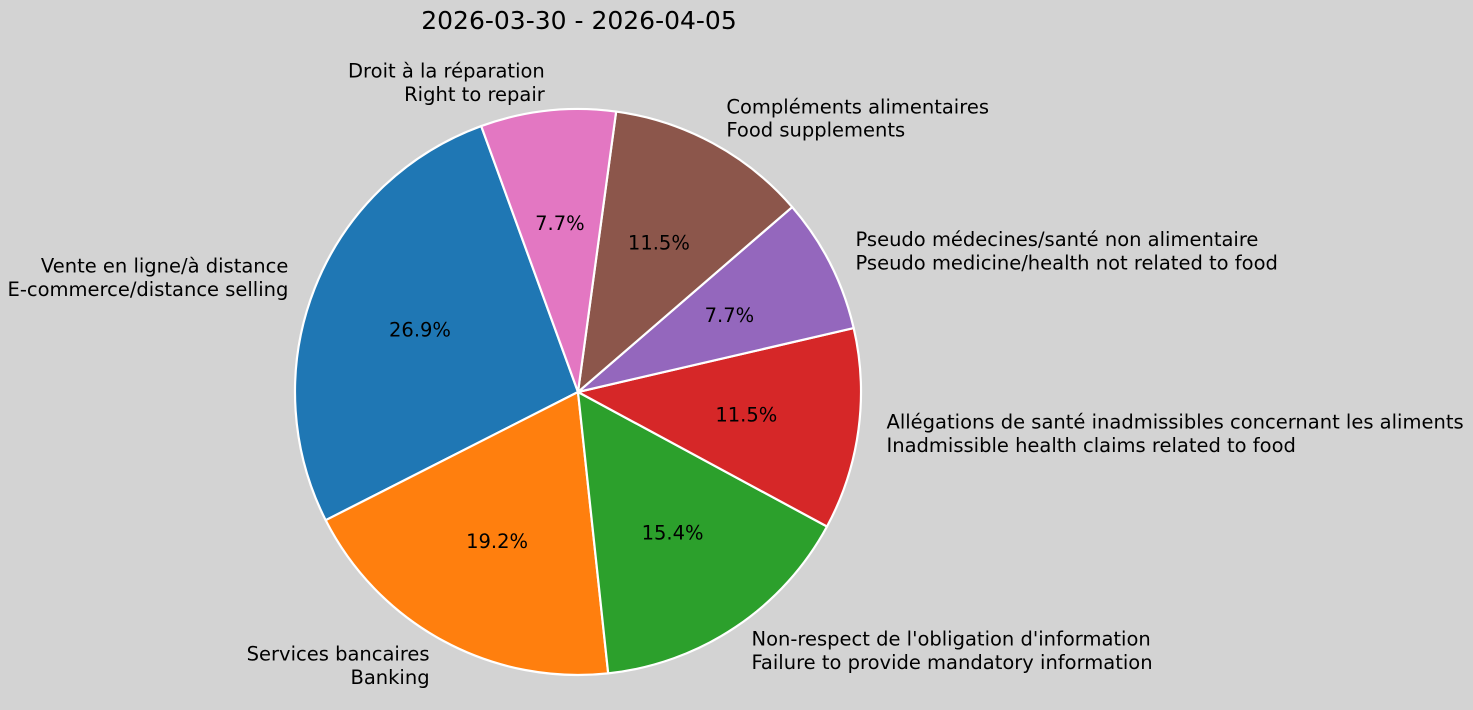 The width and height of the screenshot is (1473, 710). Describe the element at coordinates (148, 289) in the screenshot. I see `slice-label-en: E-commerce/distance selling` at that location.